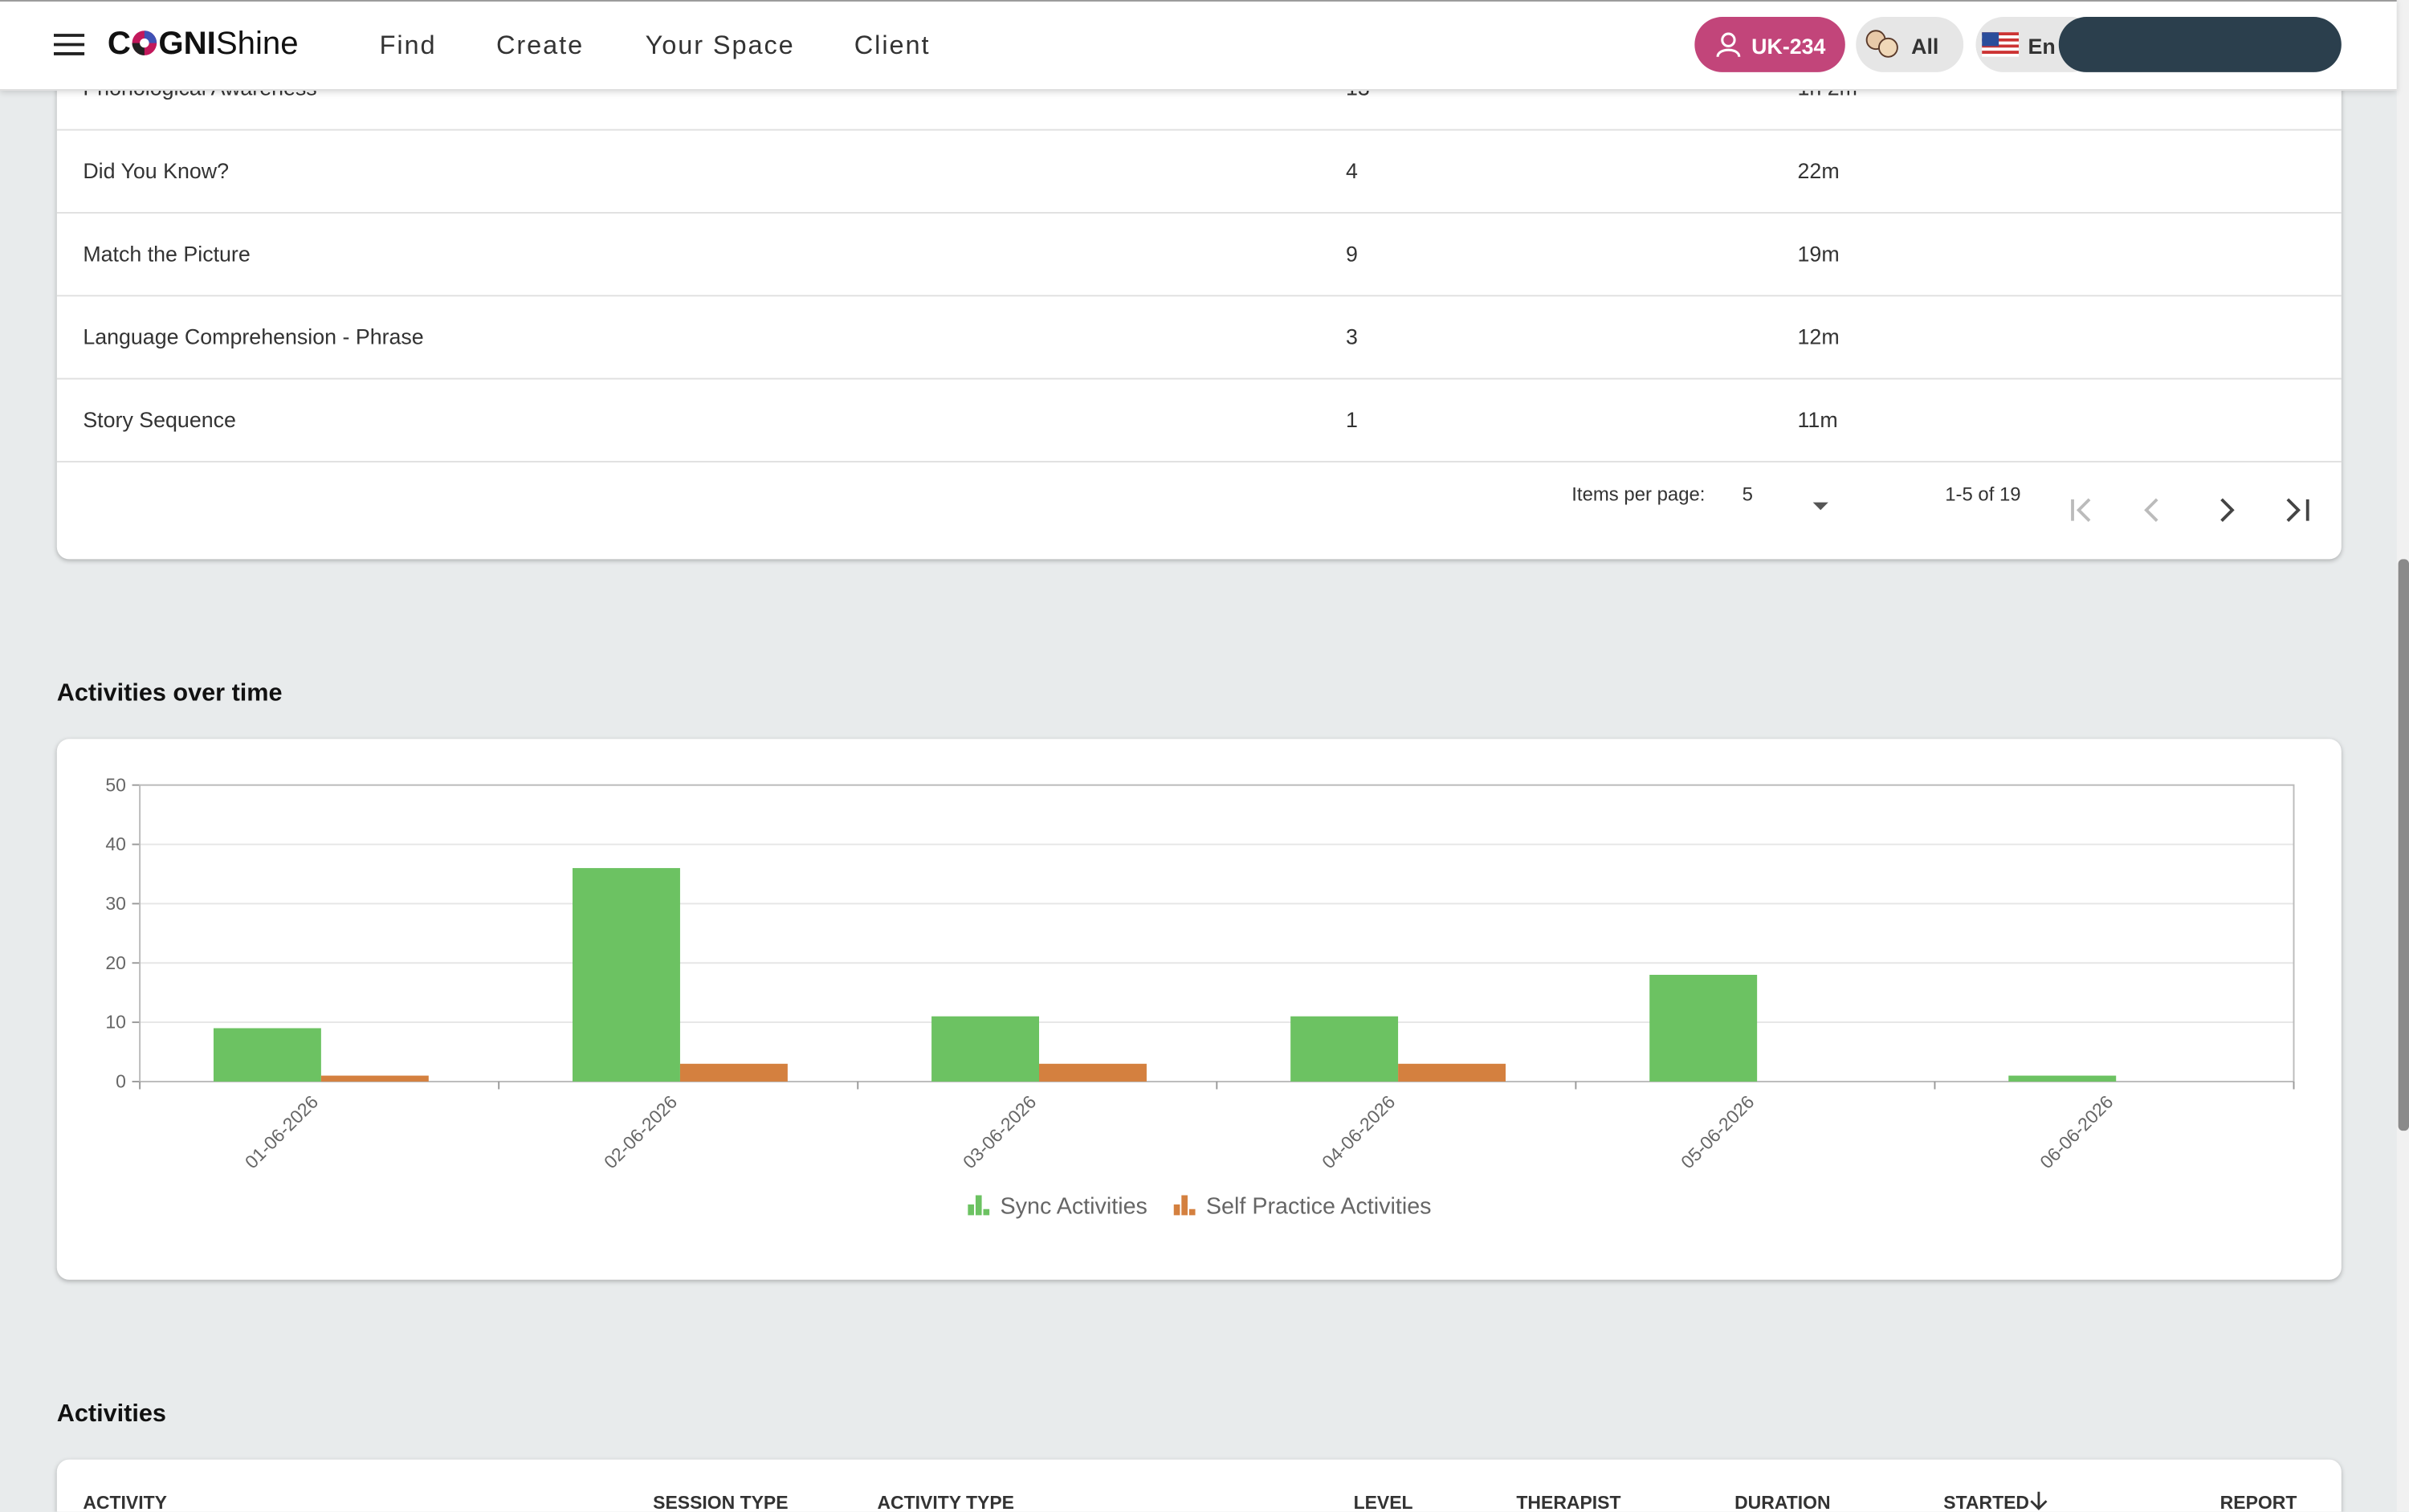 Image resolution: width=2409 pixels, height=1512 pixels. Describe the element at coordinates (111, 1414) in the screenshot. I see `section-title: Activities` at that location.